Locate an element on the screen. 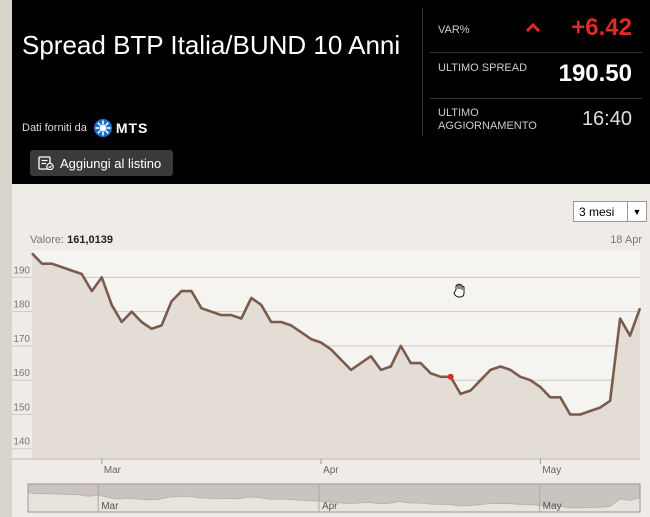 Image resolution: width=650 pixels, height=517 pixels. add-to-watchlist-button: Aggiungi al listino is located at coordinates (102, 163).